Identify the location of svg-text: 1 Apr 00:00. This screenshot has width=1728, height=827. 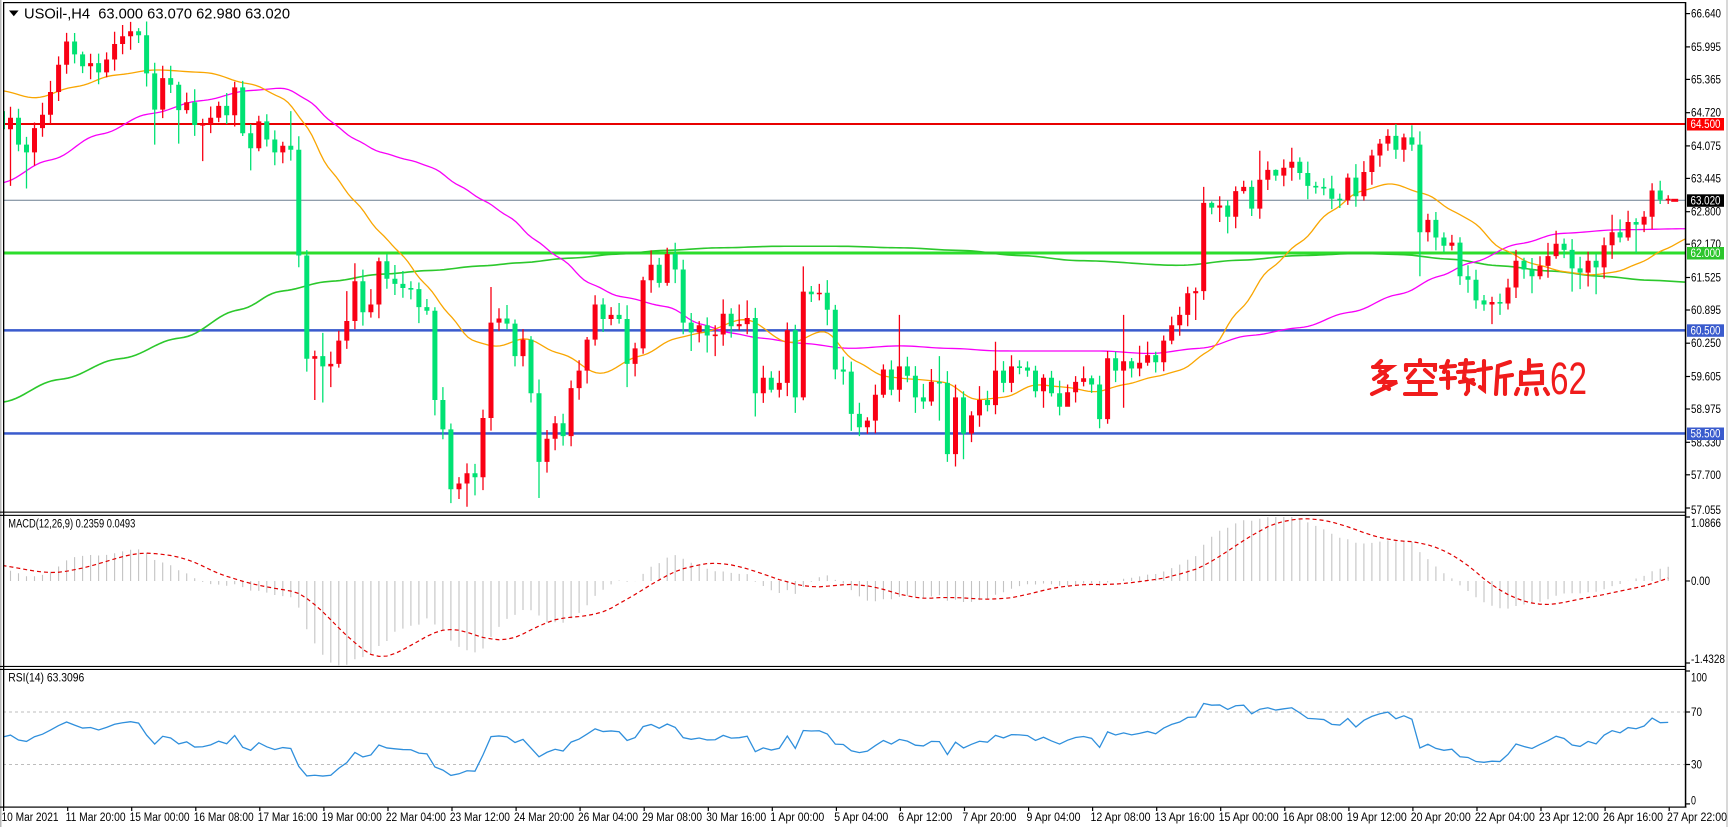
(797, 818).